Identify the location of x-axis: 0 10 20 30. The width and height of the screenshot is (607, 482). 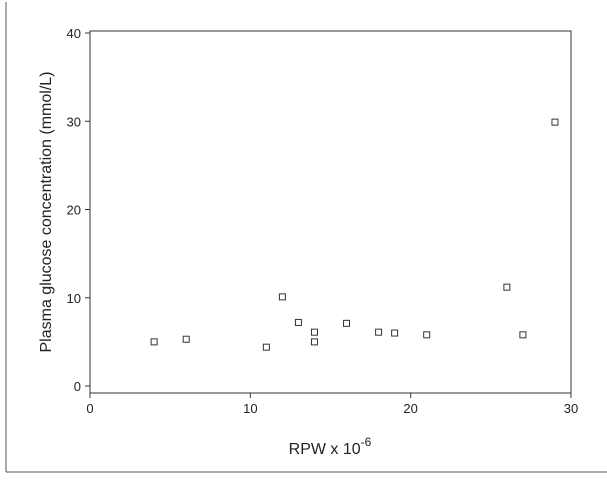
(332, 404).